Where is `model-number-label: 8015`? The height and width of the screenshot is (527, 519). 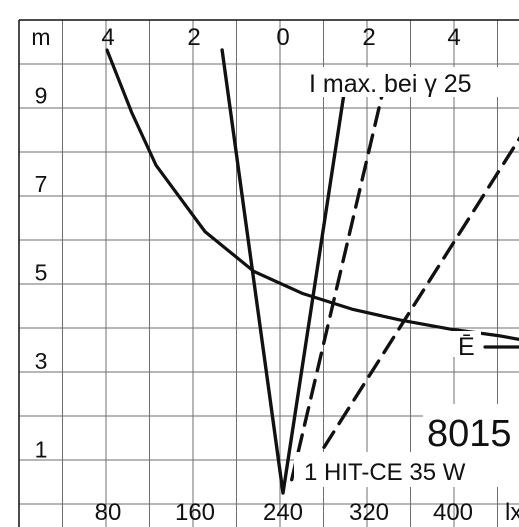
model-number-label: 8015 is located at coordinates (469, 434).